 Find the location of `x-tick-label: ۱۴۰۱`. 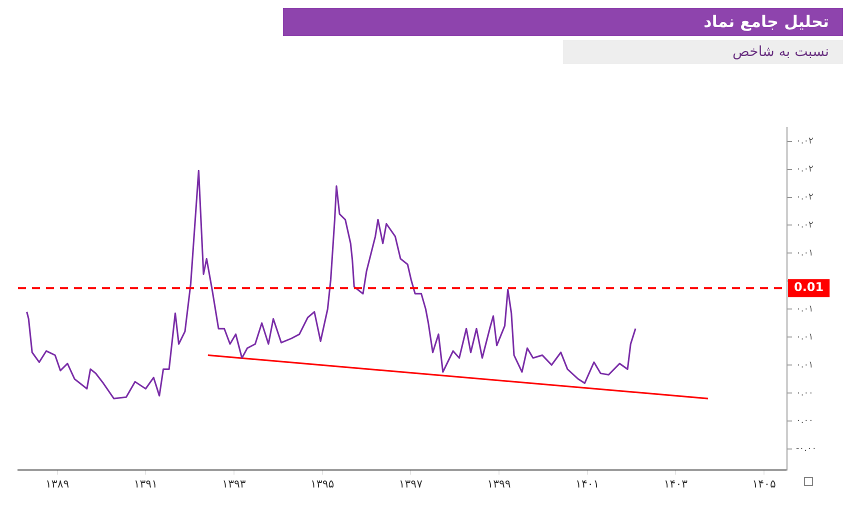

x-tick-label: ۱۴۰۱ is located at coordinates (588, 483).